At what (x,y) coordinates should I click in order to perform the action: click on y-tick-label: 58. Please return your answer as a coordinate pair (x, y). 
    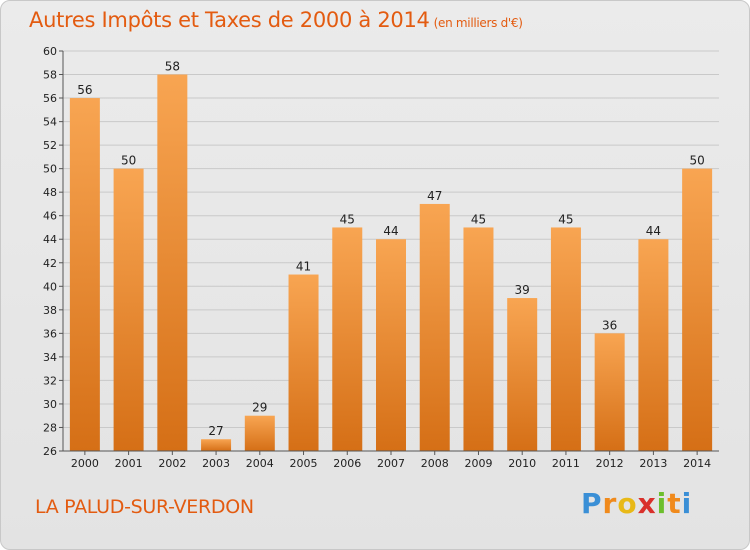
    Looking at the image, I should click on (50, 75).